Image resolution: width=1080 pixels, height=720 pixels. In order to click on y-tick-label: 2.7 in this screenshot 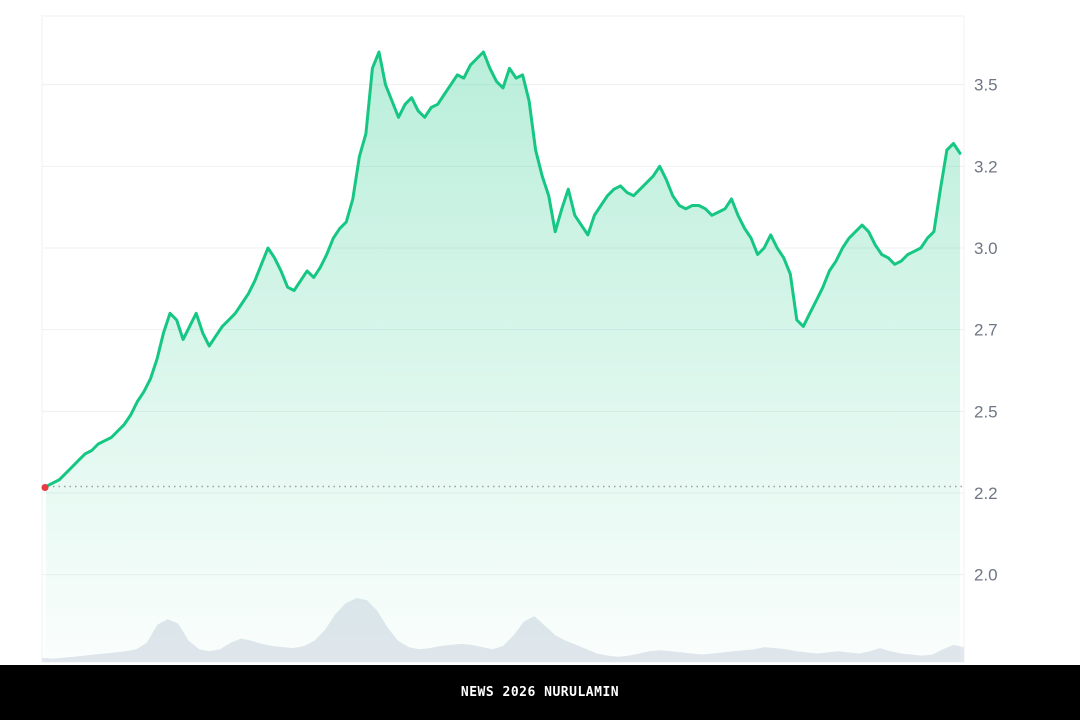, I will do `click(986, 330)`.